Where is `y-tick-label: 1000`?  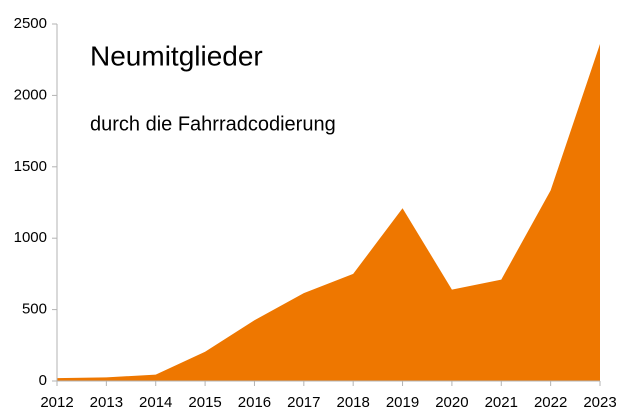
y-tick-label: 1000 is located at coordinates (30, 237).